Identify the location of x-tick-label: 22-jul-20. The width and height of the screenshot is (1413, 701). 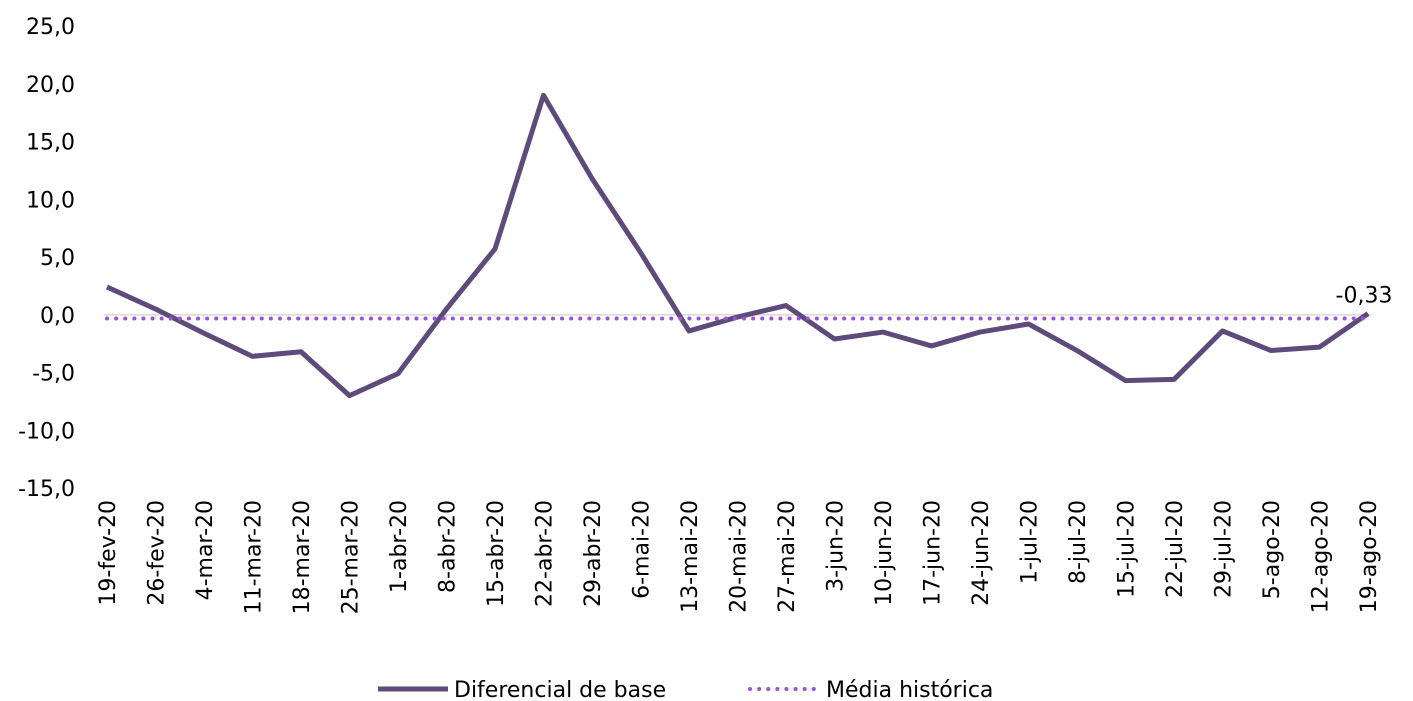
(1175, 549).